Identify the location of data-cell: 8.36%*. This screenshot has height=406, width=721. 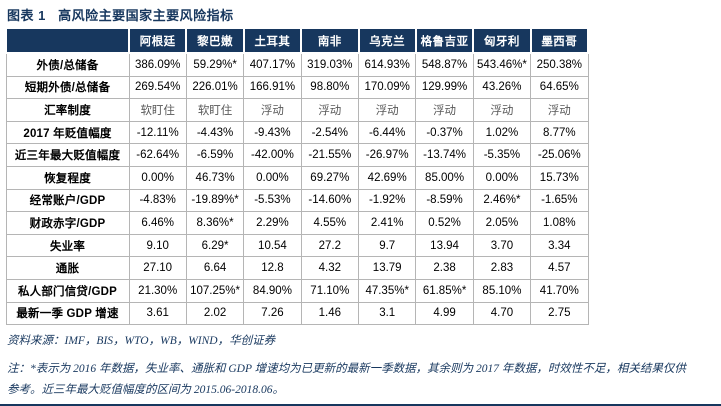
(215, 223).